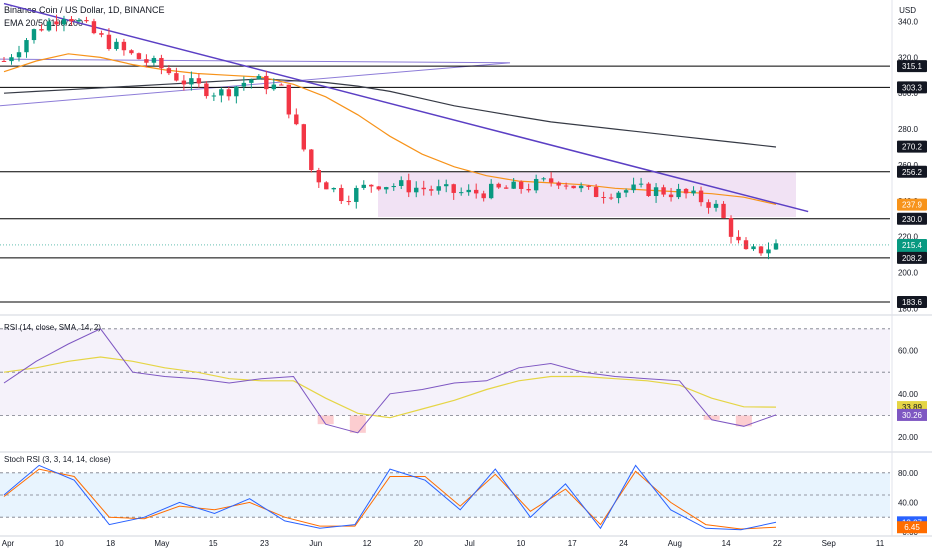 This screenshot has height=555, width=932. What do you see at coordinates (44, 23) in the screenshot?
I see `ema-indicator-label: EMA 20/50/100/200` at bounding box center [44, 23].